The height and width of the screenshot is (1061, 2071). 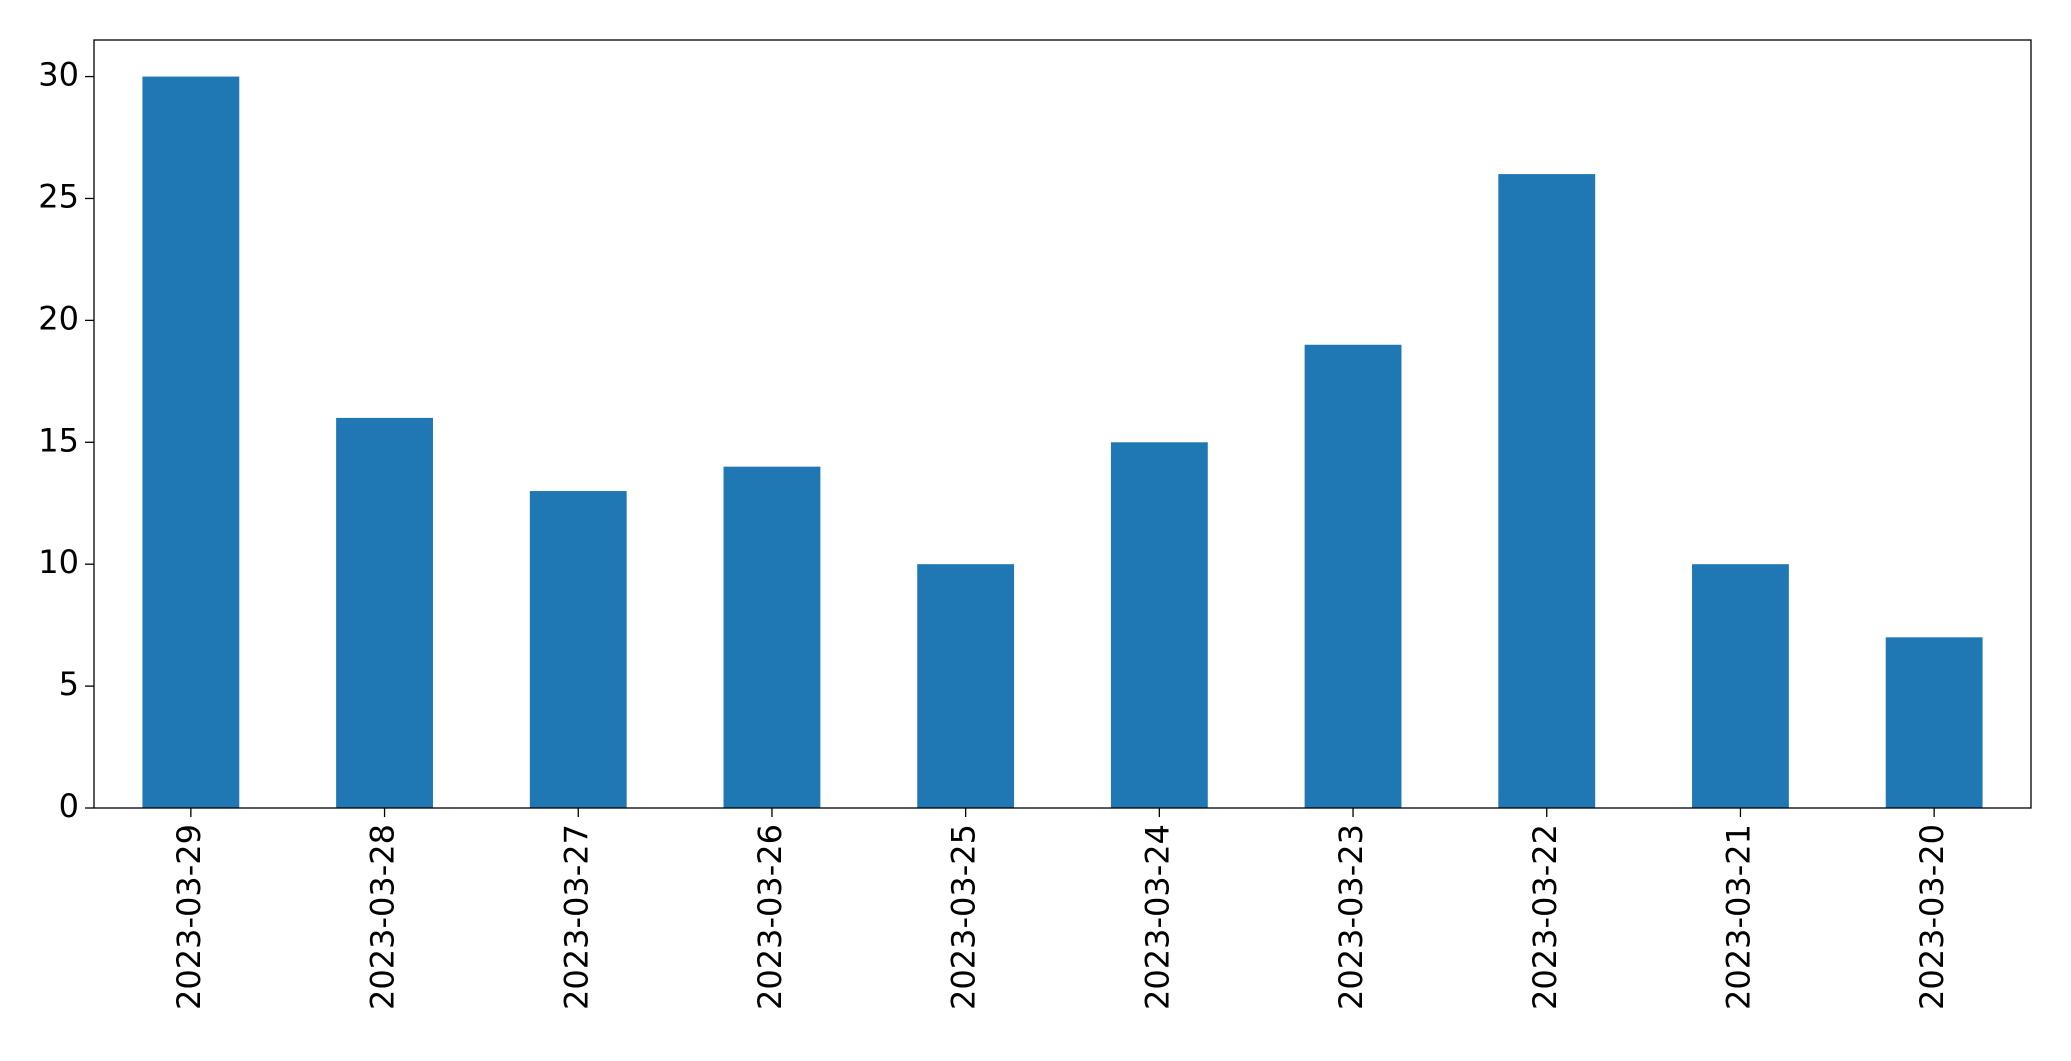 What do you see at coordinates (58, 196) in the screenshot?
I see `y-tick-label: 25` at bounding box center [58, 196].